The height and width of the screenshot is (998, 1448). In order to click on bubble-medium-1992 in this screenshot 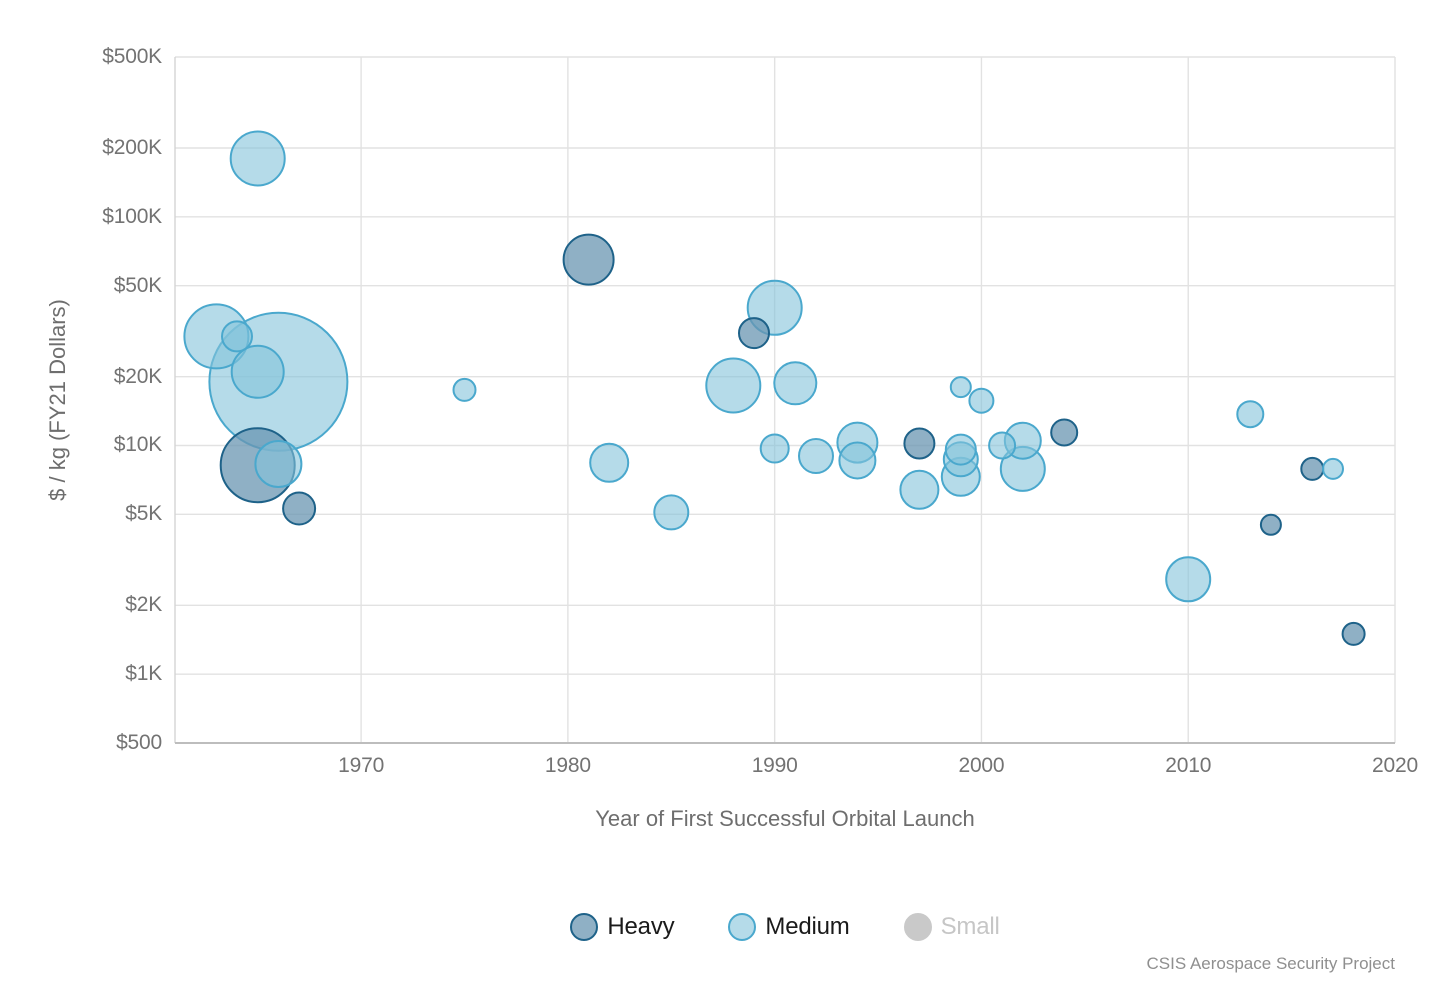, I will do `click(816, 456)`.